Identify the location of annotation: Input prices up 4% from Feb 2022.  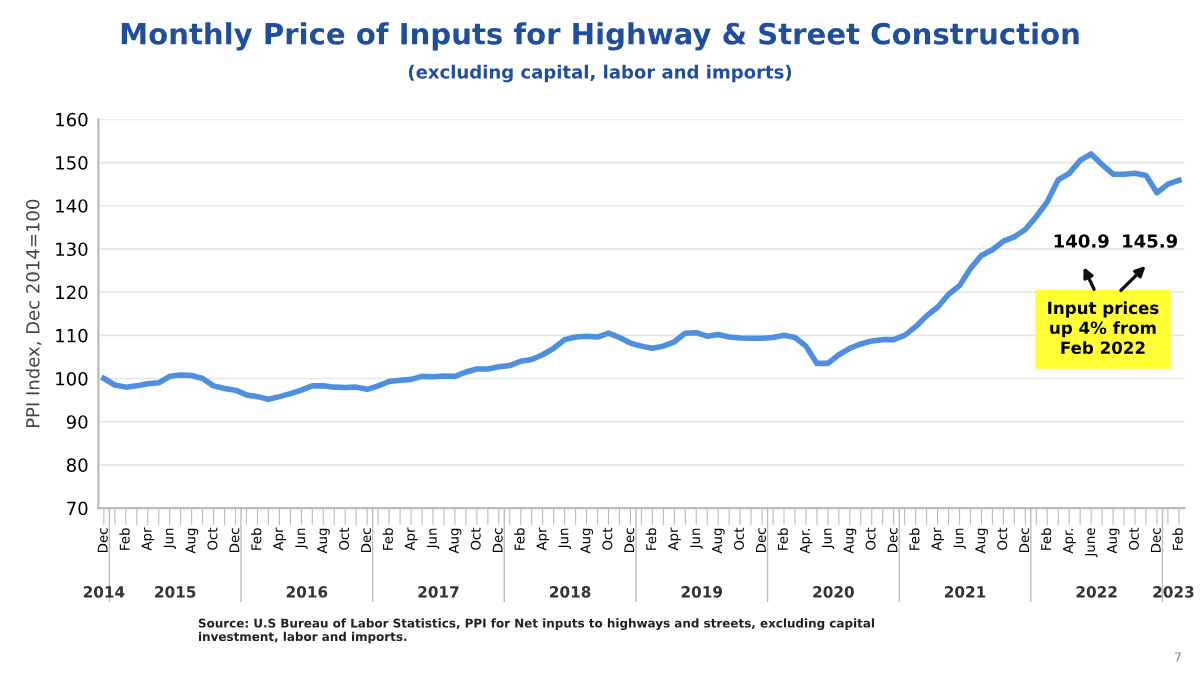
(1103, 328).